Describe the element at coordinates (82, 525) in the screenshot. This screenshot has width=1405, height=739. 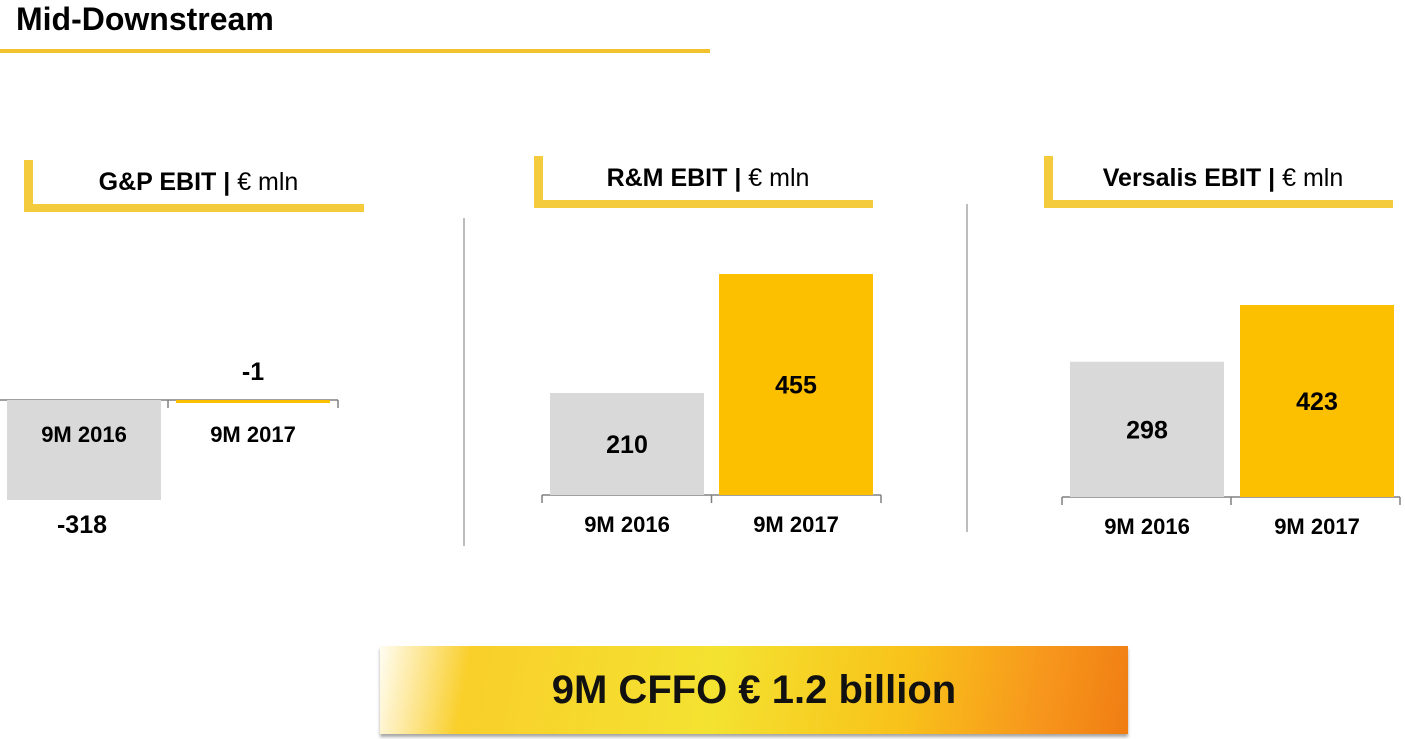
I see `data-label: -318` at that location.